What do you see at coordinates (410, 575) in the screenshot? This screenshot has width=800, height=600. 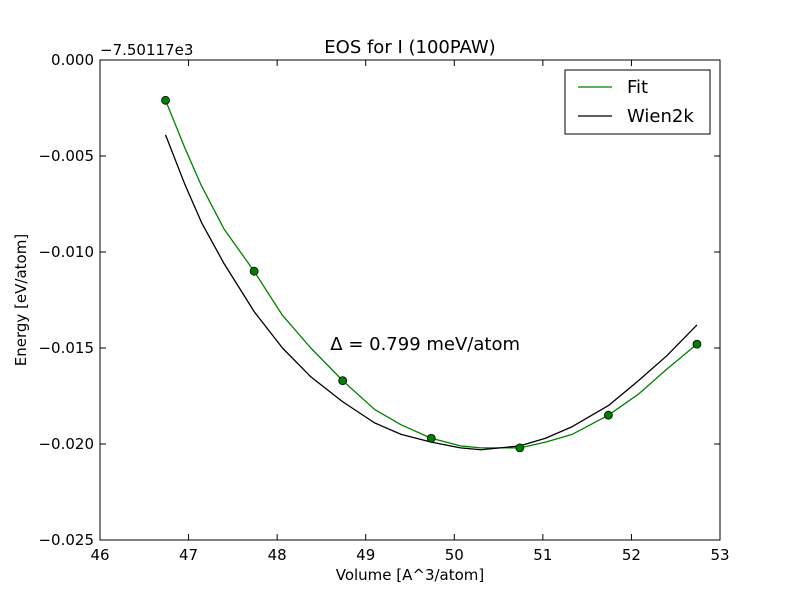 I see `x-axis-label: Volume [A^3/atom]` at bounding box center [410, 575].